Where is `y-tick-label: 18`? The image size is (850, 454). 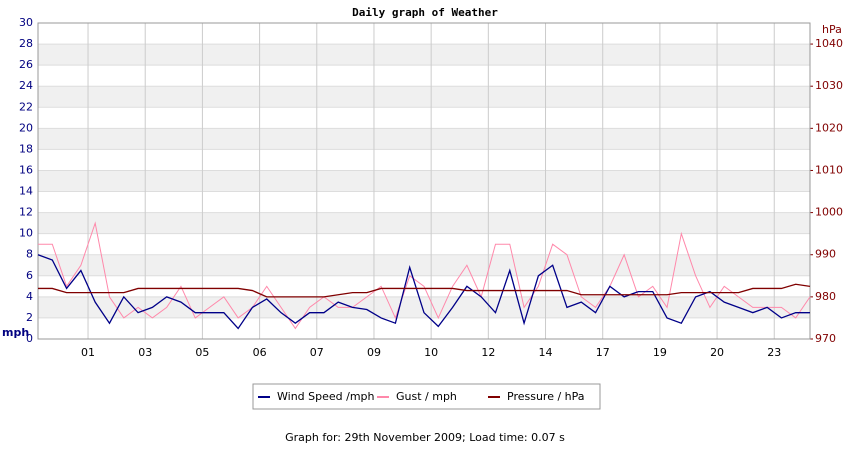 y-tick-label: 18 is located at coordinates (26, 148).